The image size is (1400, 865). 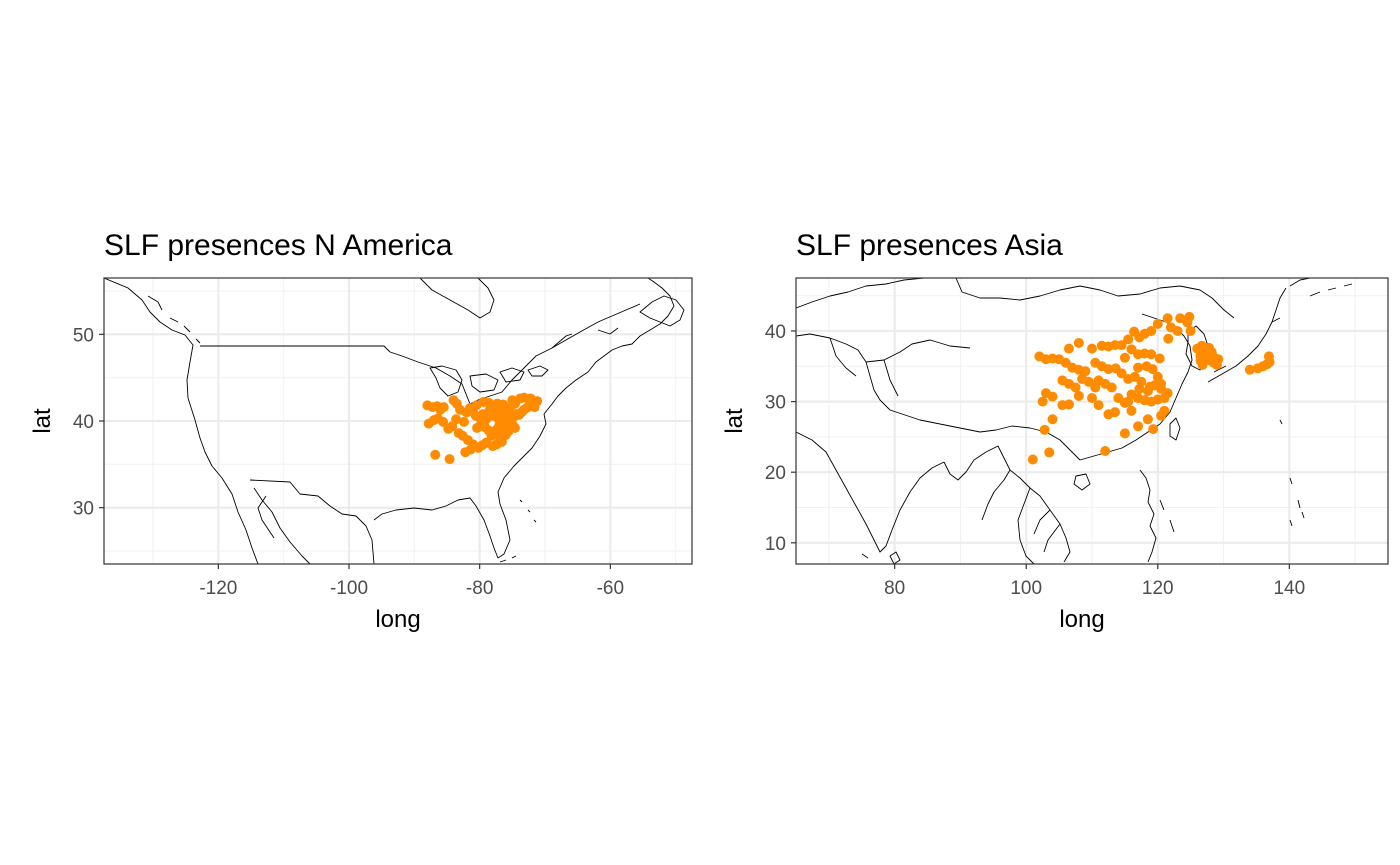 I want to click on coastline-pacific, so click(x=181, y=421).